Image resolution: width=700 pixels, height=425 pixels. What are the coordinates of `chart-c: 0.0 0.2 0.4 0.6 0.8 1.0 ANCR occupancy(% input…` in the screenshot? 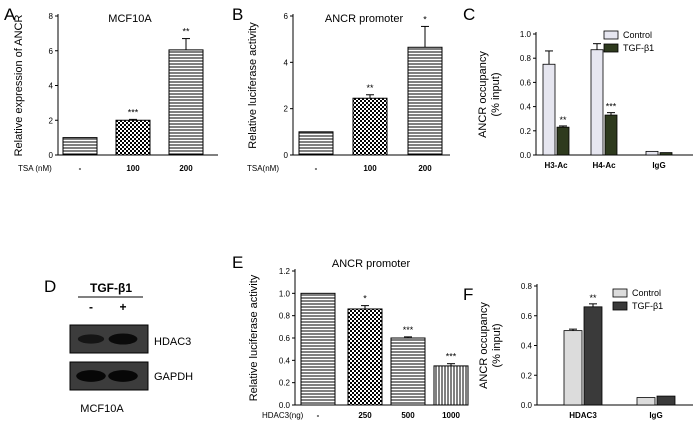 It's located at (585, 100).